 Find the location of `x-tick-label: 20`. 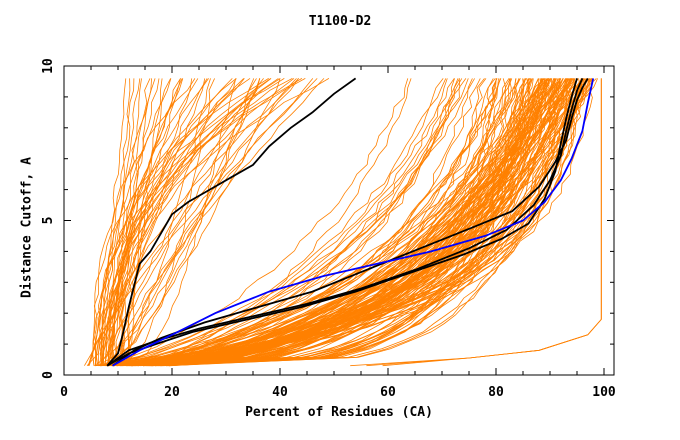

x-tick-label: 20 is located at coordinates (172, 392).